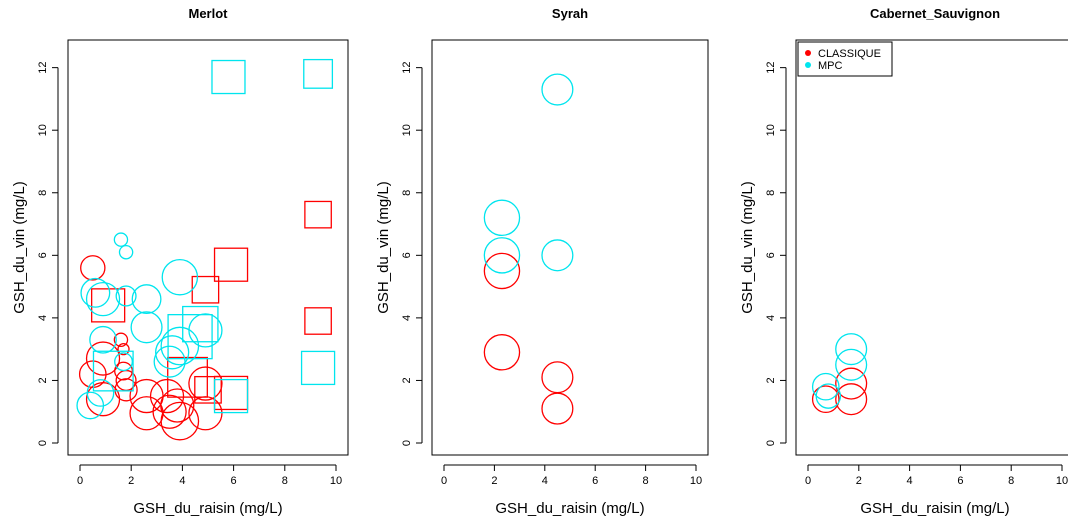 This screenshot has height=521, width=1068. Describe the element at coordinates (849, 54) in the screenshot. I see `legend-label: CLASSIQUE` at that location.